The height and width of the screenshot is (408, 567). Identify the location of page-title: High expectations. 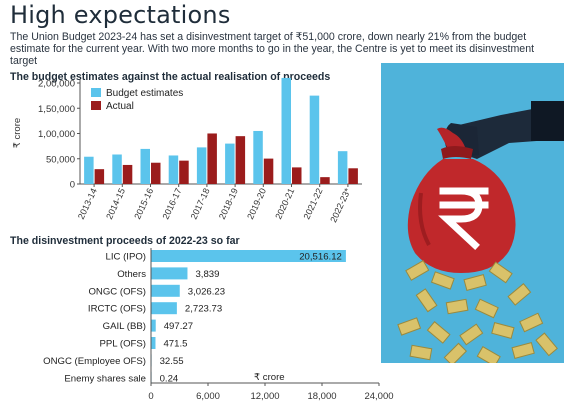
(120, 15).